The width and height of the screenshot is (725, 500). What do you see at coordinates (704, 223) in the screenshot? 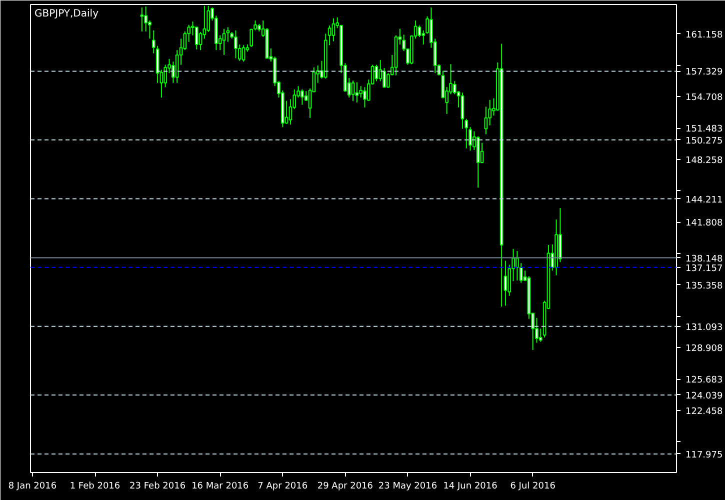
I see `y-tick-label: 141.808` at bounding box center [704, 223].